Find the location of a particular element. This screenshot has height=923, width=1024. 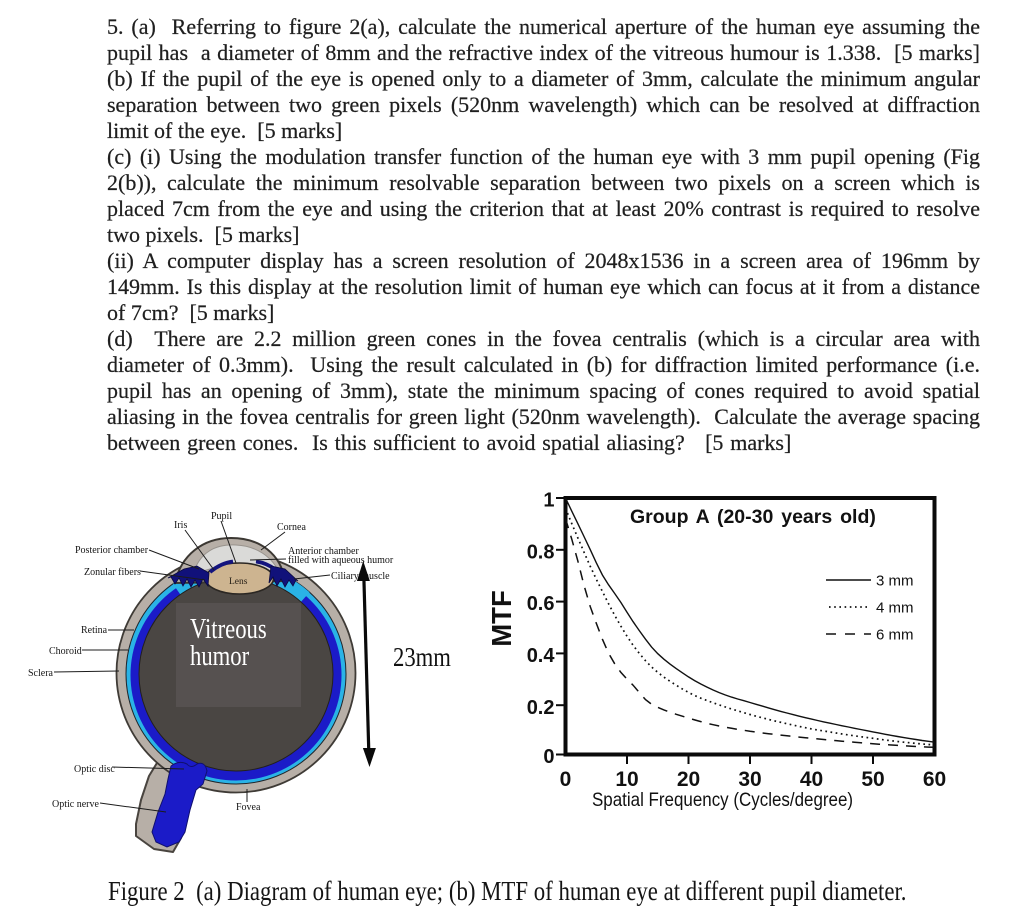

svg-text: humor is located at coordinates (220, 656).